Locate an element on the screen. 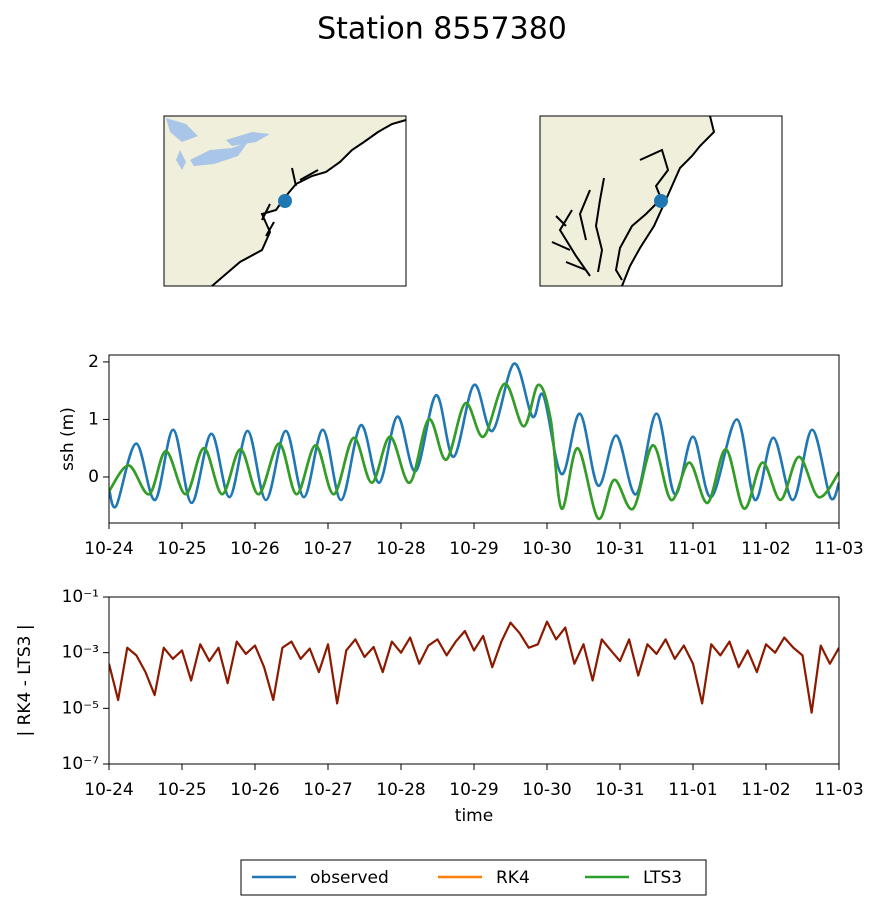 This screenshot has width=884, height=916. legend-label: LTS3 is located at coordinates (662, 878).